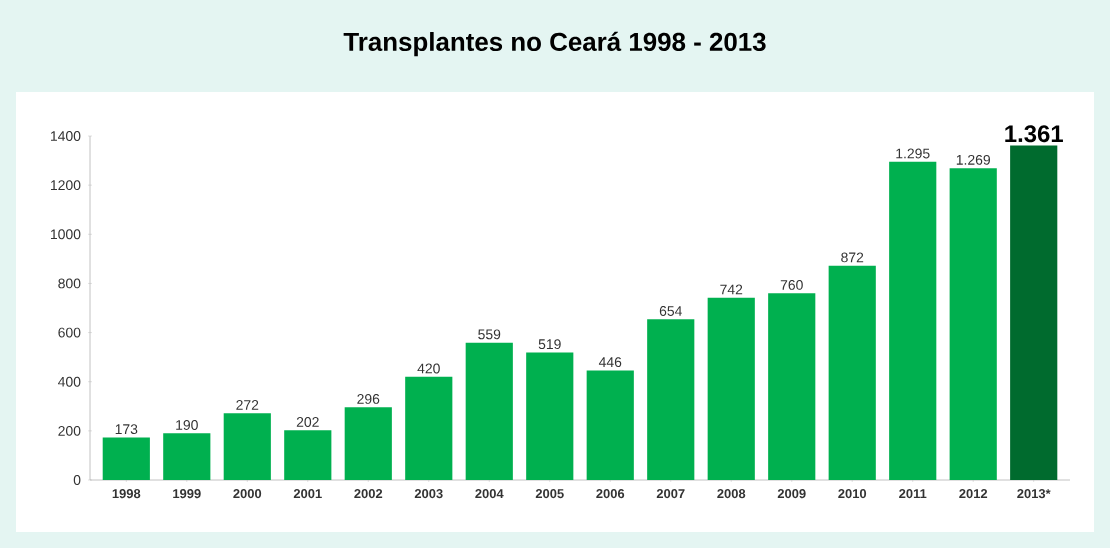  Describe the element at coordinates (1034, 134) in the screenshot. I see `data-label: 1.361` at that location.